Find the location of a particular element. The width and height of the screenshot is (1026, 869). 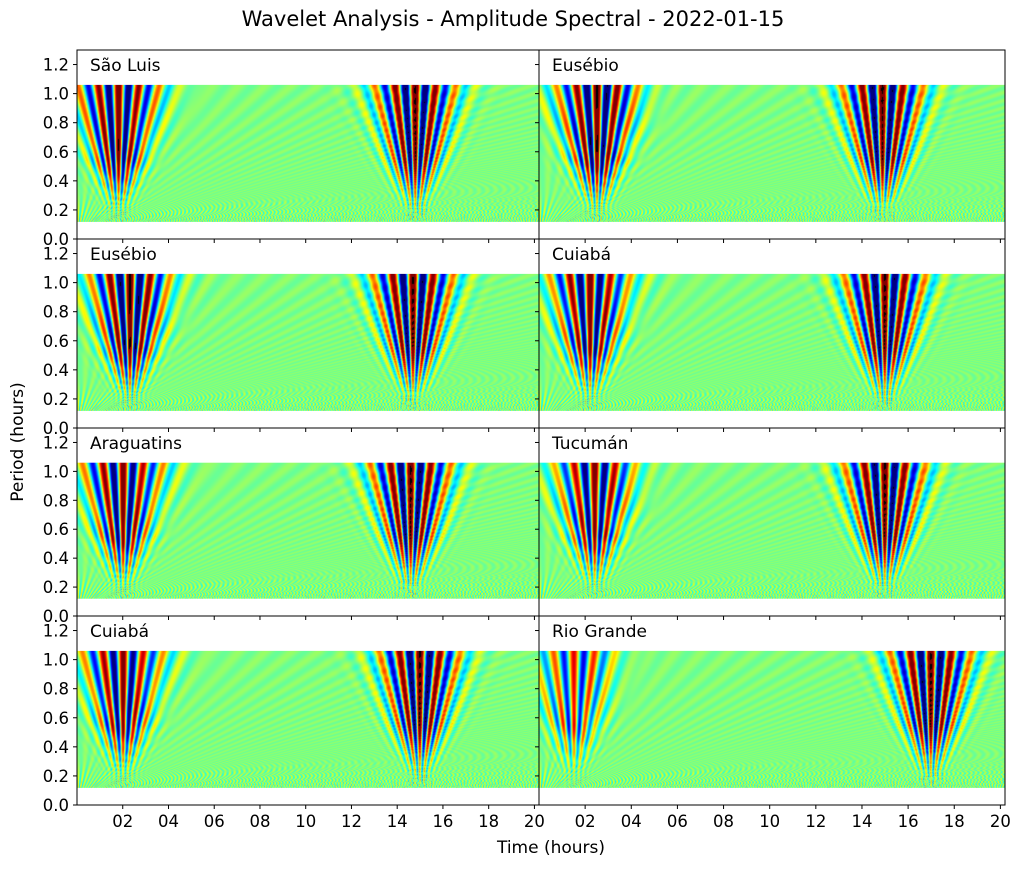

x-axis-label: Time (hours) is located at coordinates (551, 848).